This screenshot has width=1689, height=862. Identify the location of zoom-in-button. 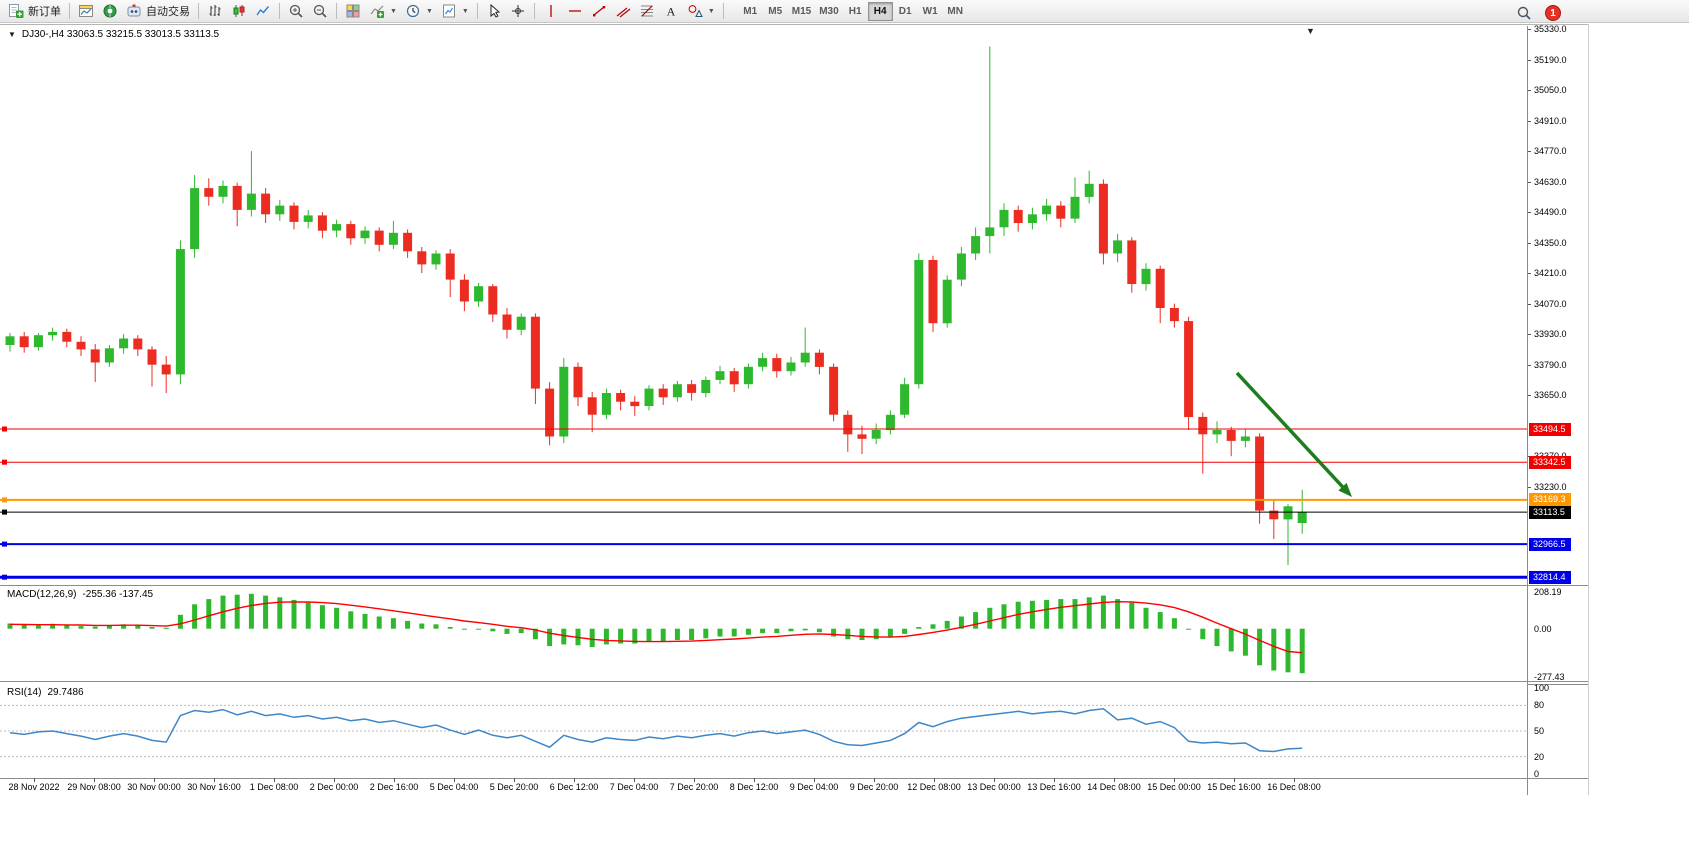
(296, 11).